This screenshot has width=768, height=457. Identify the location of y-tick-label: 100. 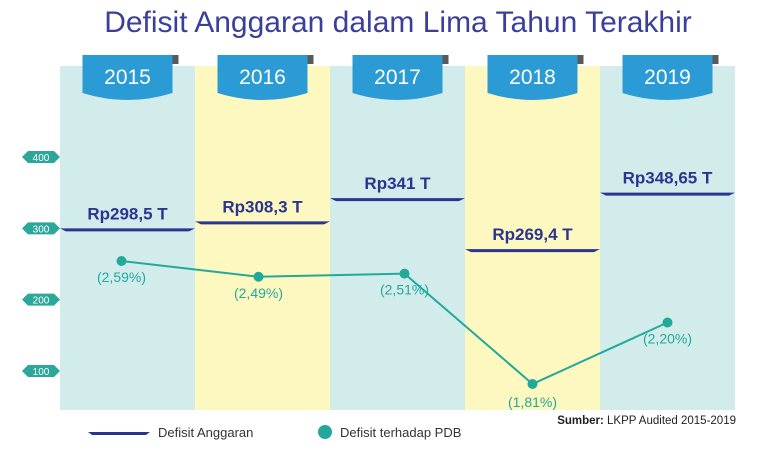
(41, 372).